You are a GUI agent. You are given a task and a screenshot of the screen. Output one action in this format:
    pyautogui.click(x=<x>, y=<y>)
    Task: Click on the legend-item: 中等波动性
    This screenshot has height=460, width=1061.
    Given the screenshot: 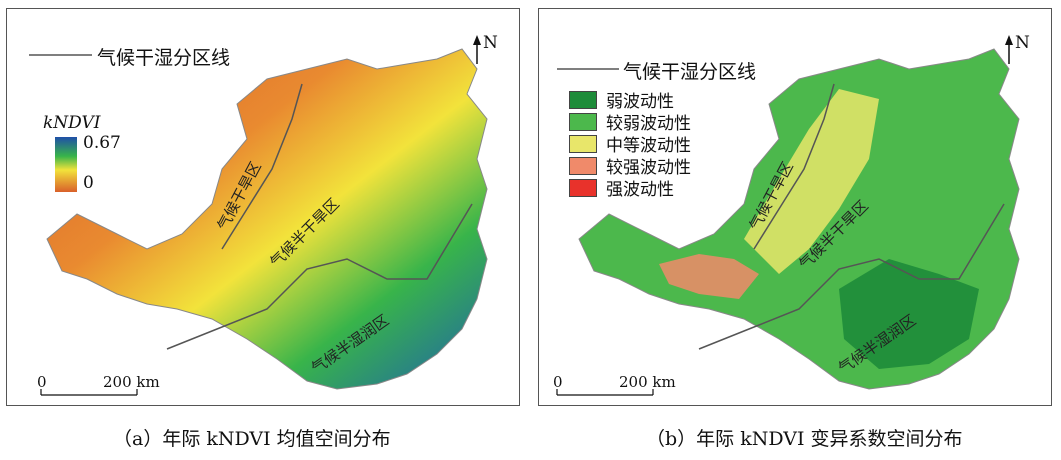 What is the action you would take?
    pyautogui.click(x=630, y=143)
    